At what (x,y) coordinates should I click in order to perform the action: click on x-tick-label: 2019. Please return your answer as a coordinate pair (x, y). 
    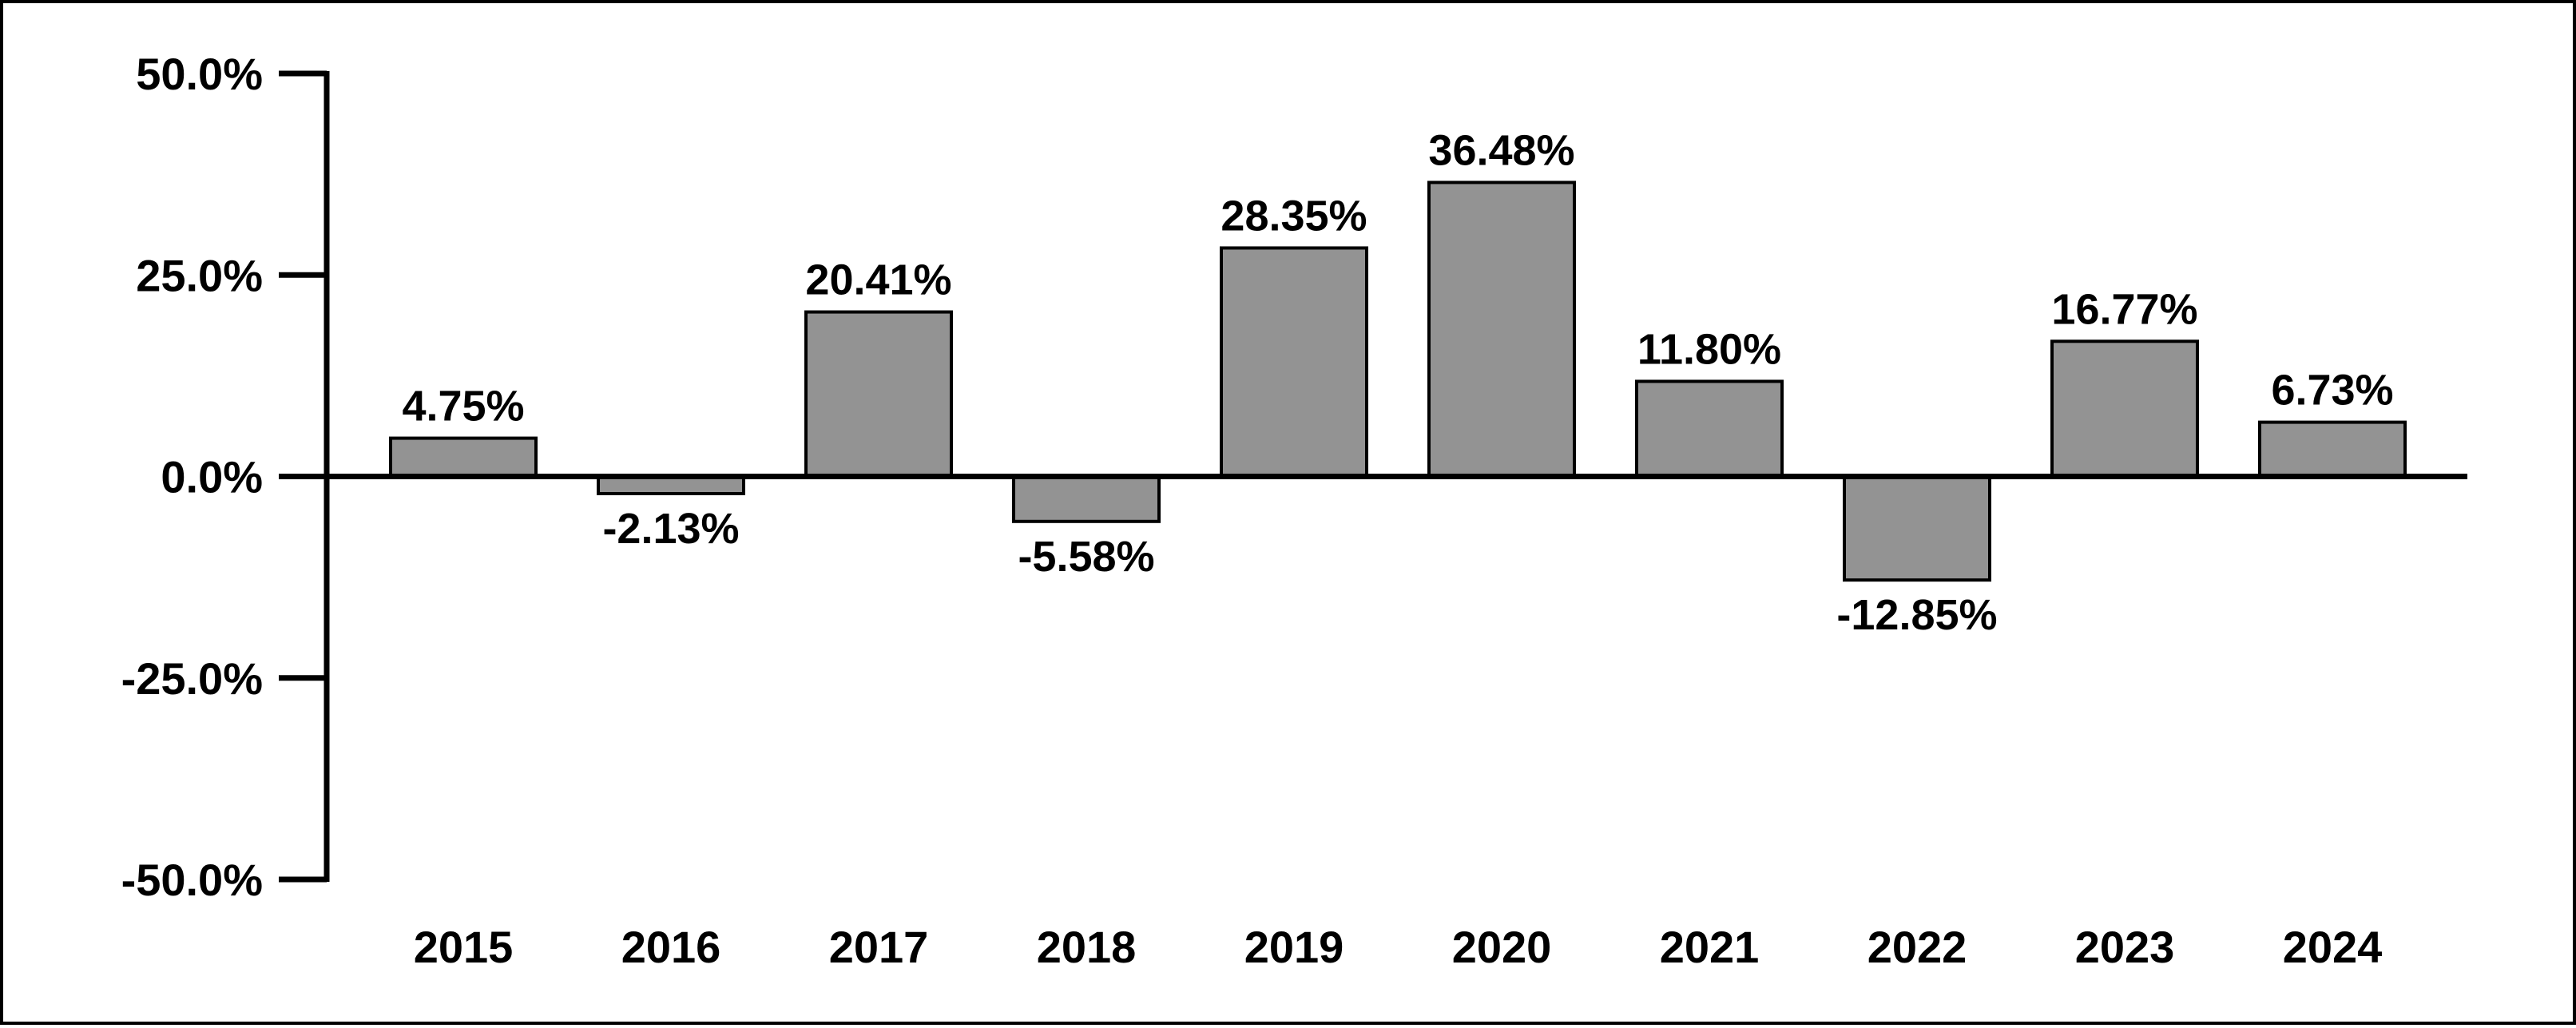
    Looking at the image, I should click on (1294, 947).